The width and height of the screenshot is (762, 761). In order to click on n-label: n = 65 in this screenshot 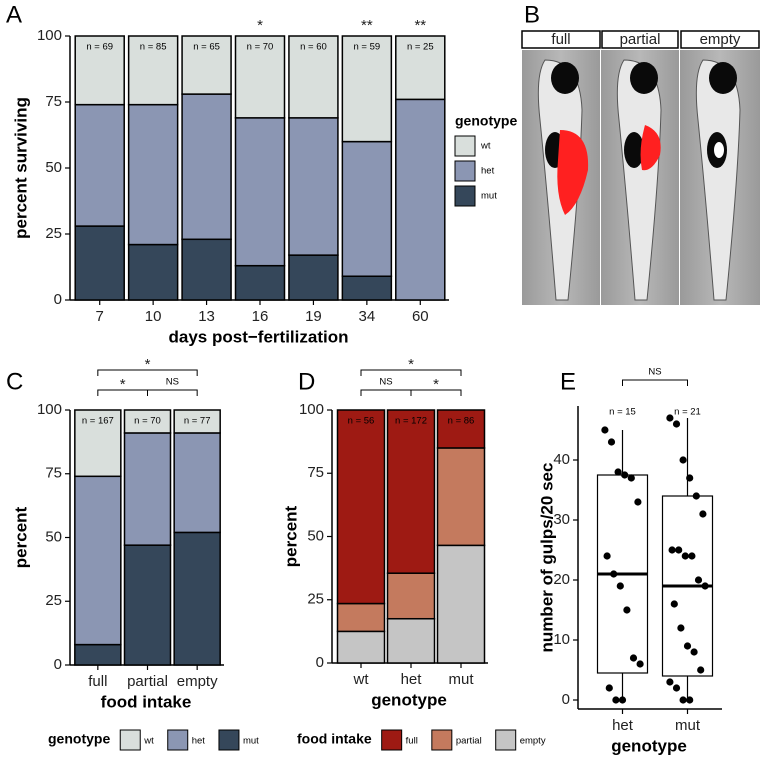, I will do `click(206, 47)`.